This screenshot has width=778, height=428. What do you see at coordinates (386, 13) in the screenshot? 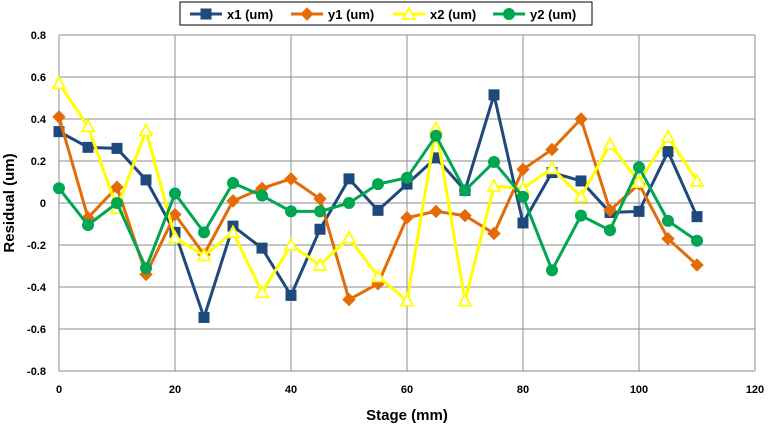
I see `legend: x1 (um) y1 (um) x2 (um) y2 (um)` at bounding box center [386, 13].